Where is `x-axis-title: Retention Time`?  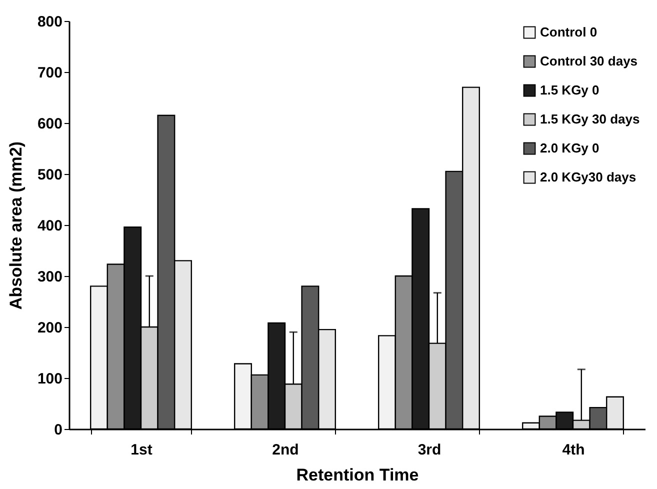
x-axis-title: Retention Time is located at coordinates (357, 475).